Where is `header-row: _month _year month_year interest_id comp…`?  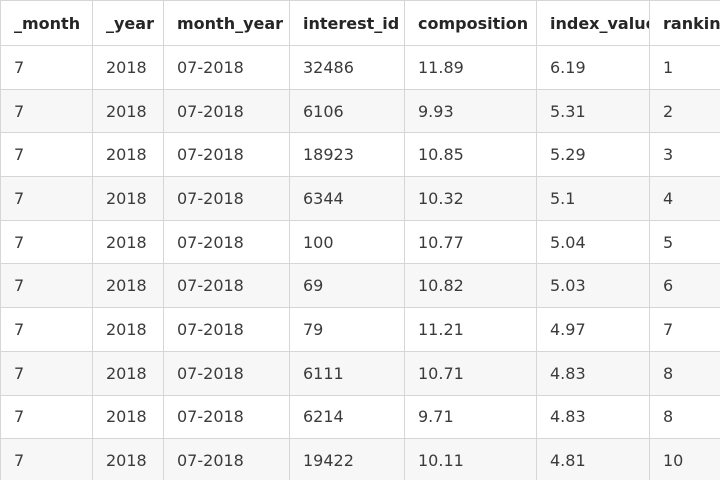 header-row: _month _year month_year interest_id comp… is located at coordinates (360, 23).